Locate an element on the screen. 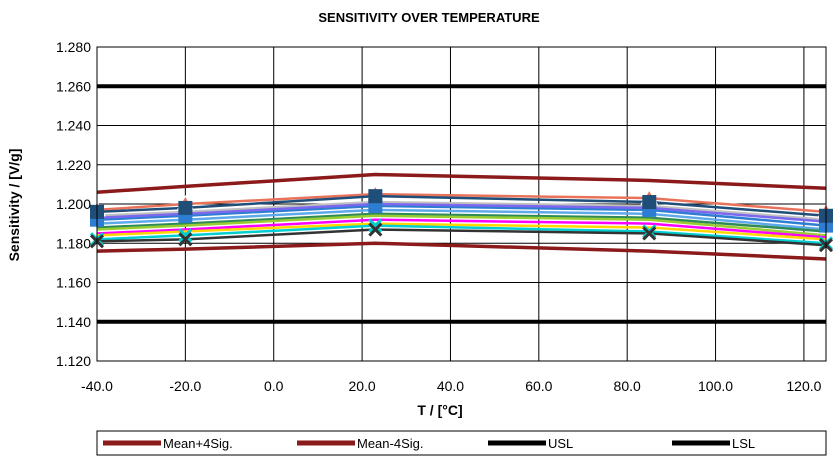 The height and width of the screenshot is (456, 839). x-tick-label: 0.0 is located at coordinates (274, 386).